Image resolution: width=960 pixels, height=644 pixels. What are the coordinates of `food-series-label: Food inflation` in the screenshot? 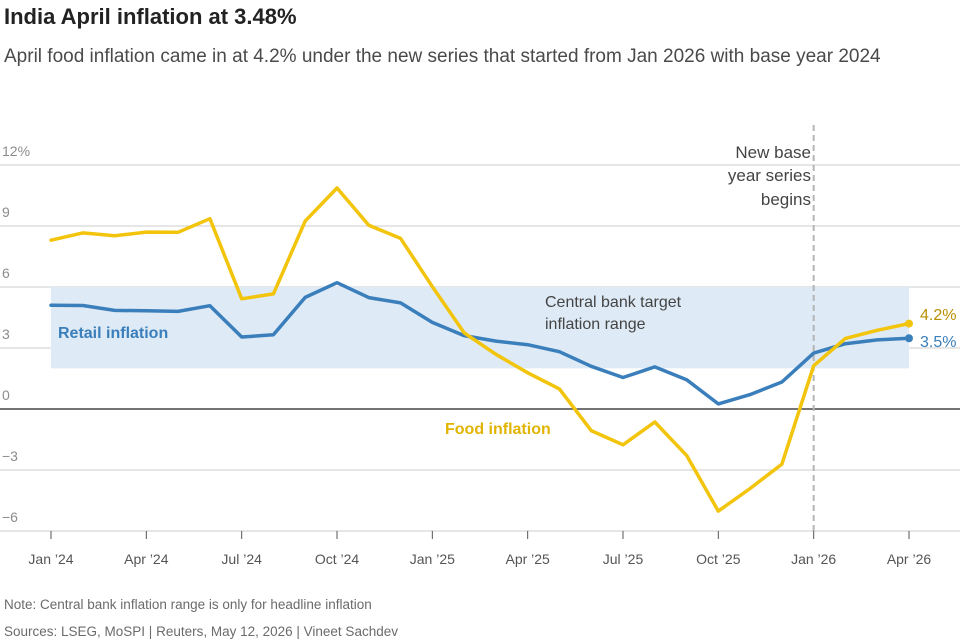 It's located at (498, 429).